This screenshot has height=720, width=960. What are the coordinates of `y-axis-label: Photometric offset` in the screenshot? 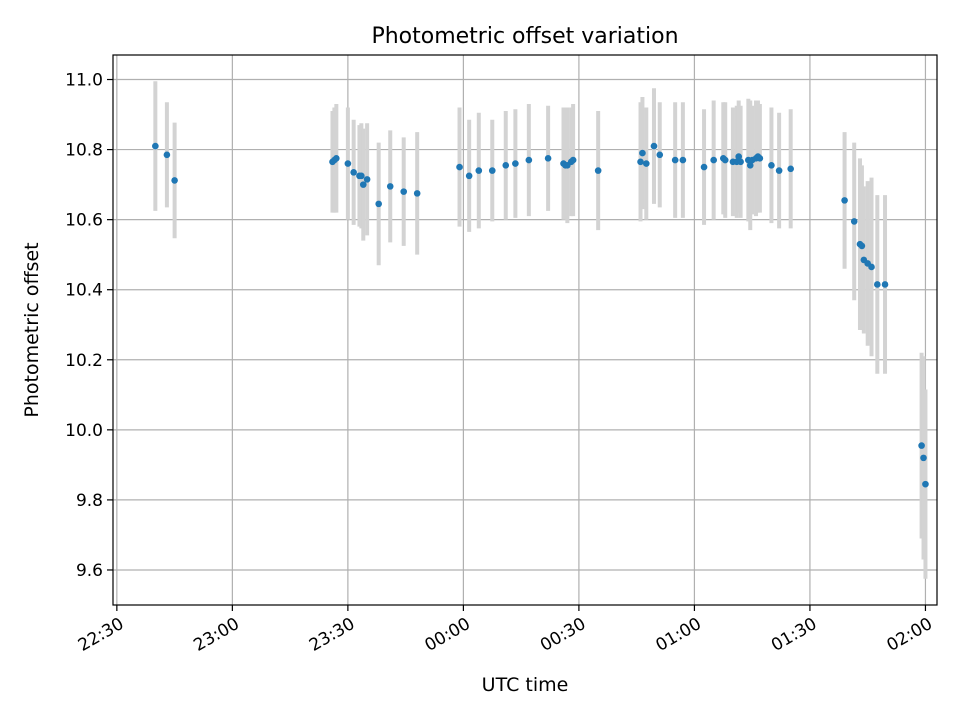 It's located at (32, 329).